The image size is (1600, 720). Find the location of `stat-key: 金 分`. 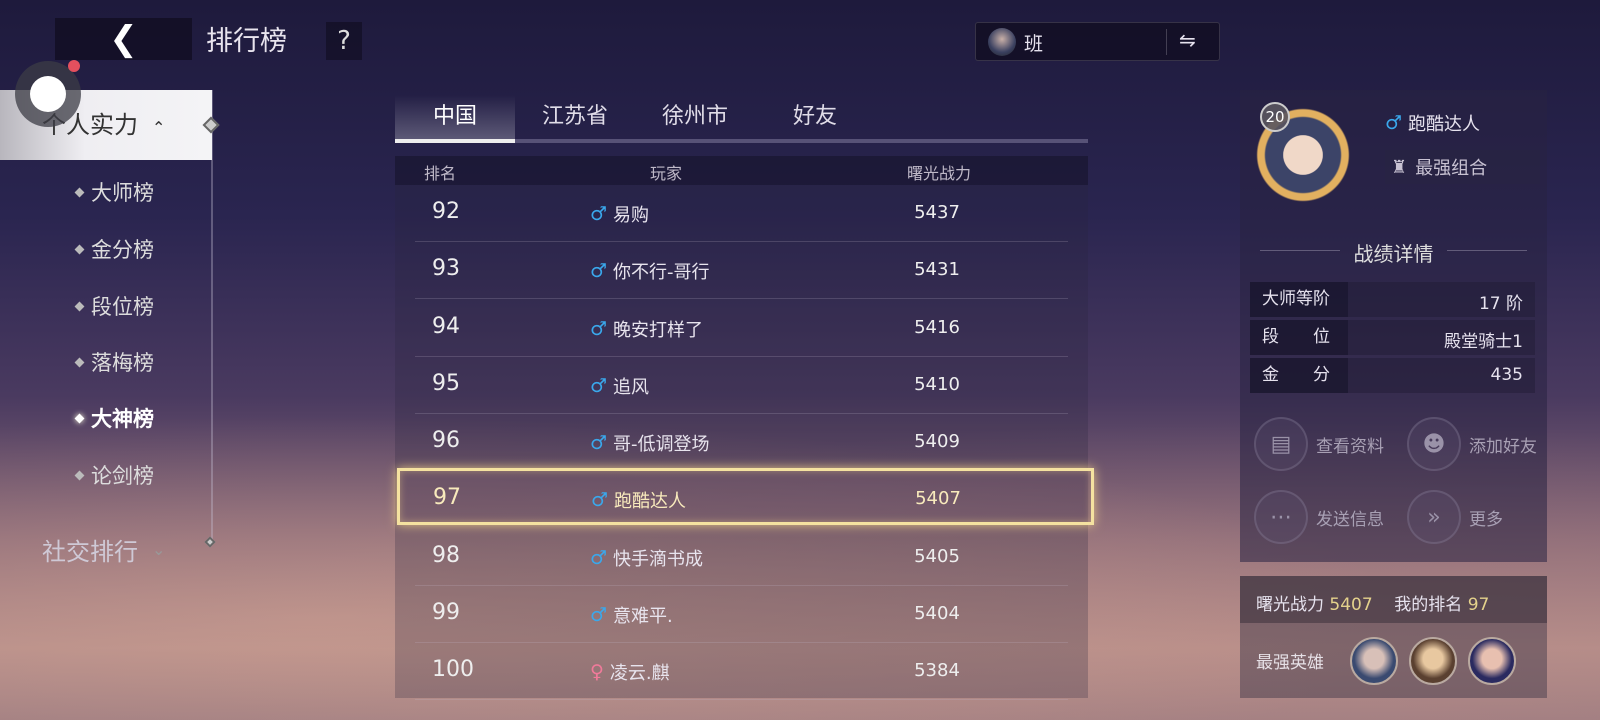

stat-key: 金 分 is located at coordinates (1299, 375).